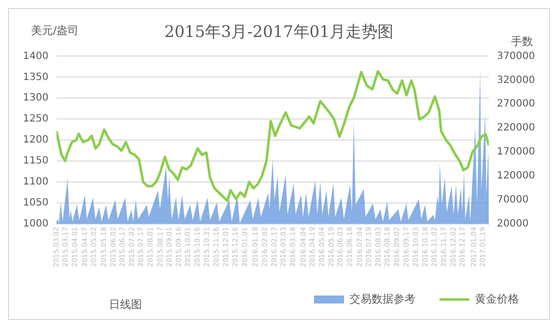 Image resolution: width=558 pixels, height=328 pixels. Describe the element at coordinates (35, 140) in the screenshot. I see `y-tick-label: 1200` at that location.